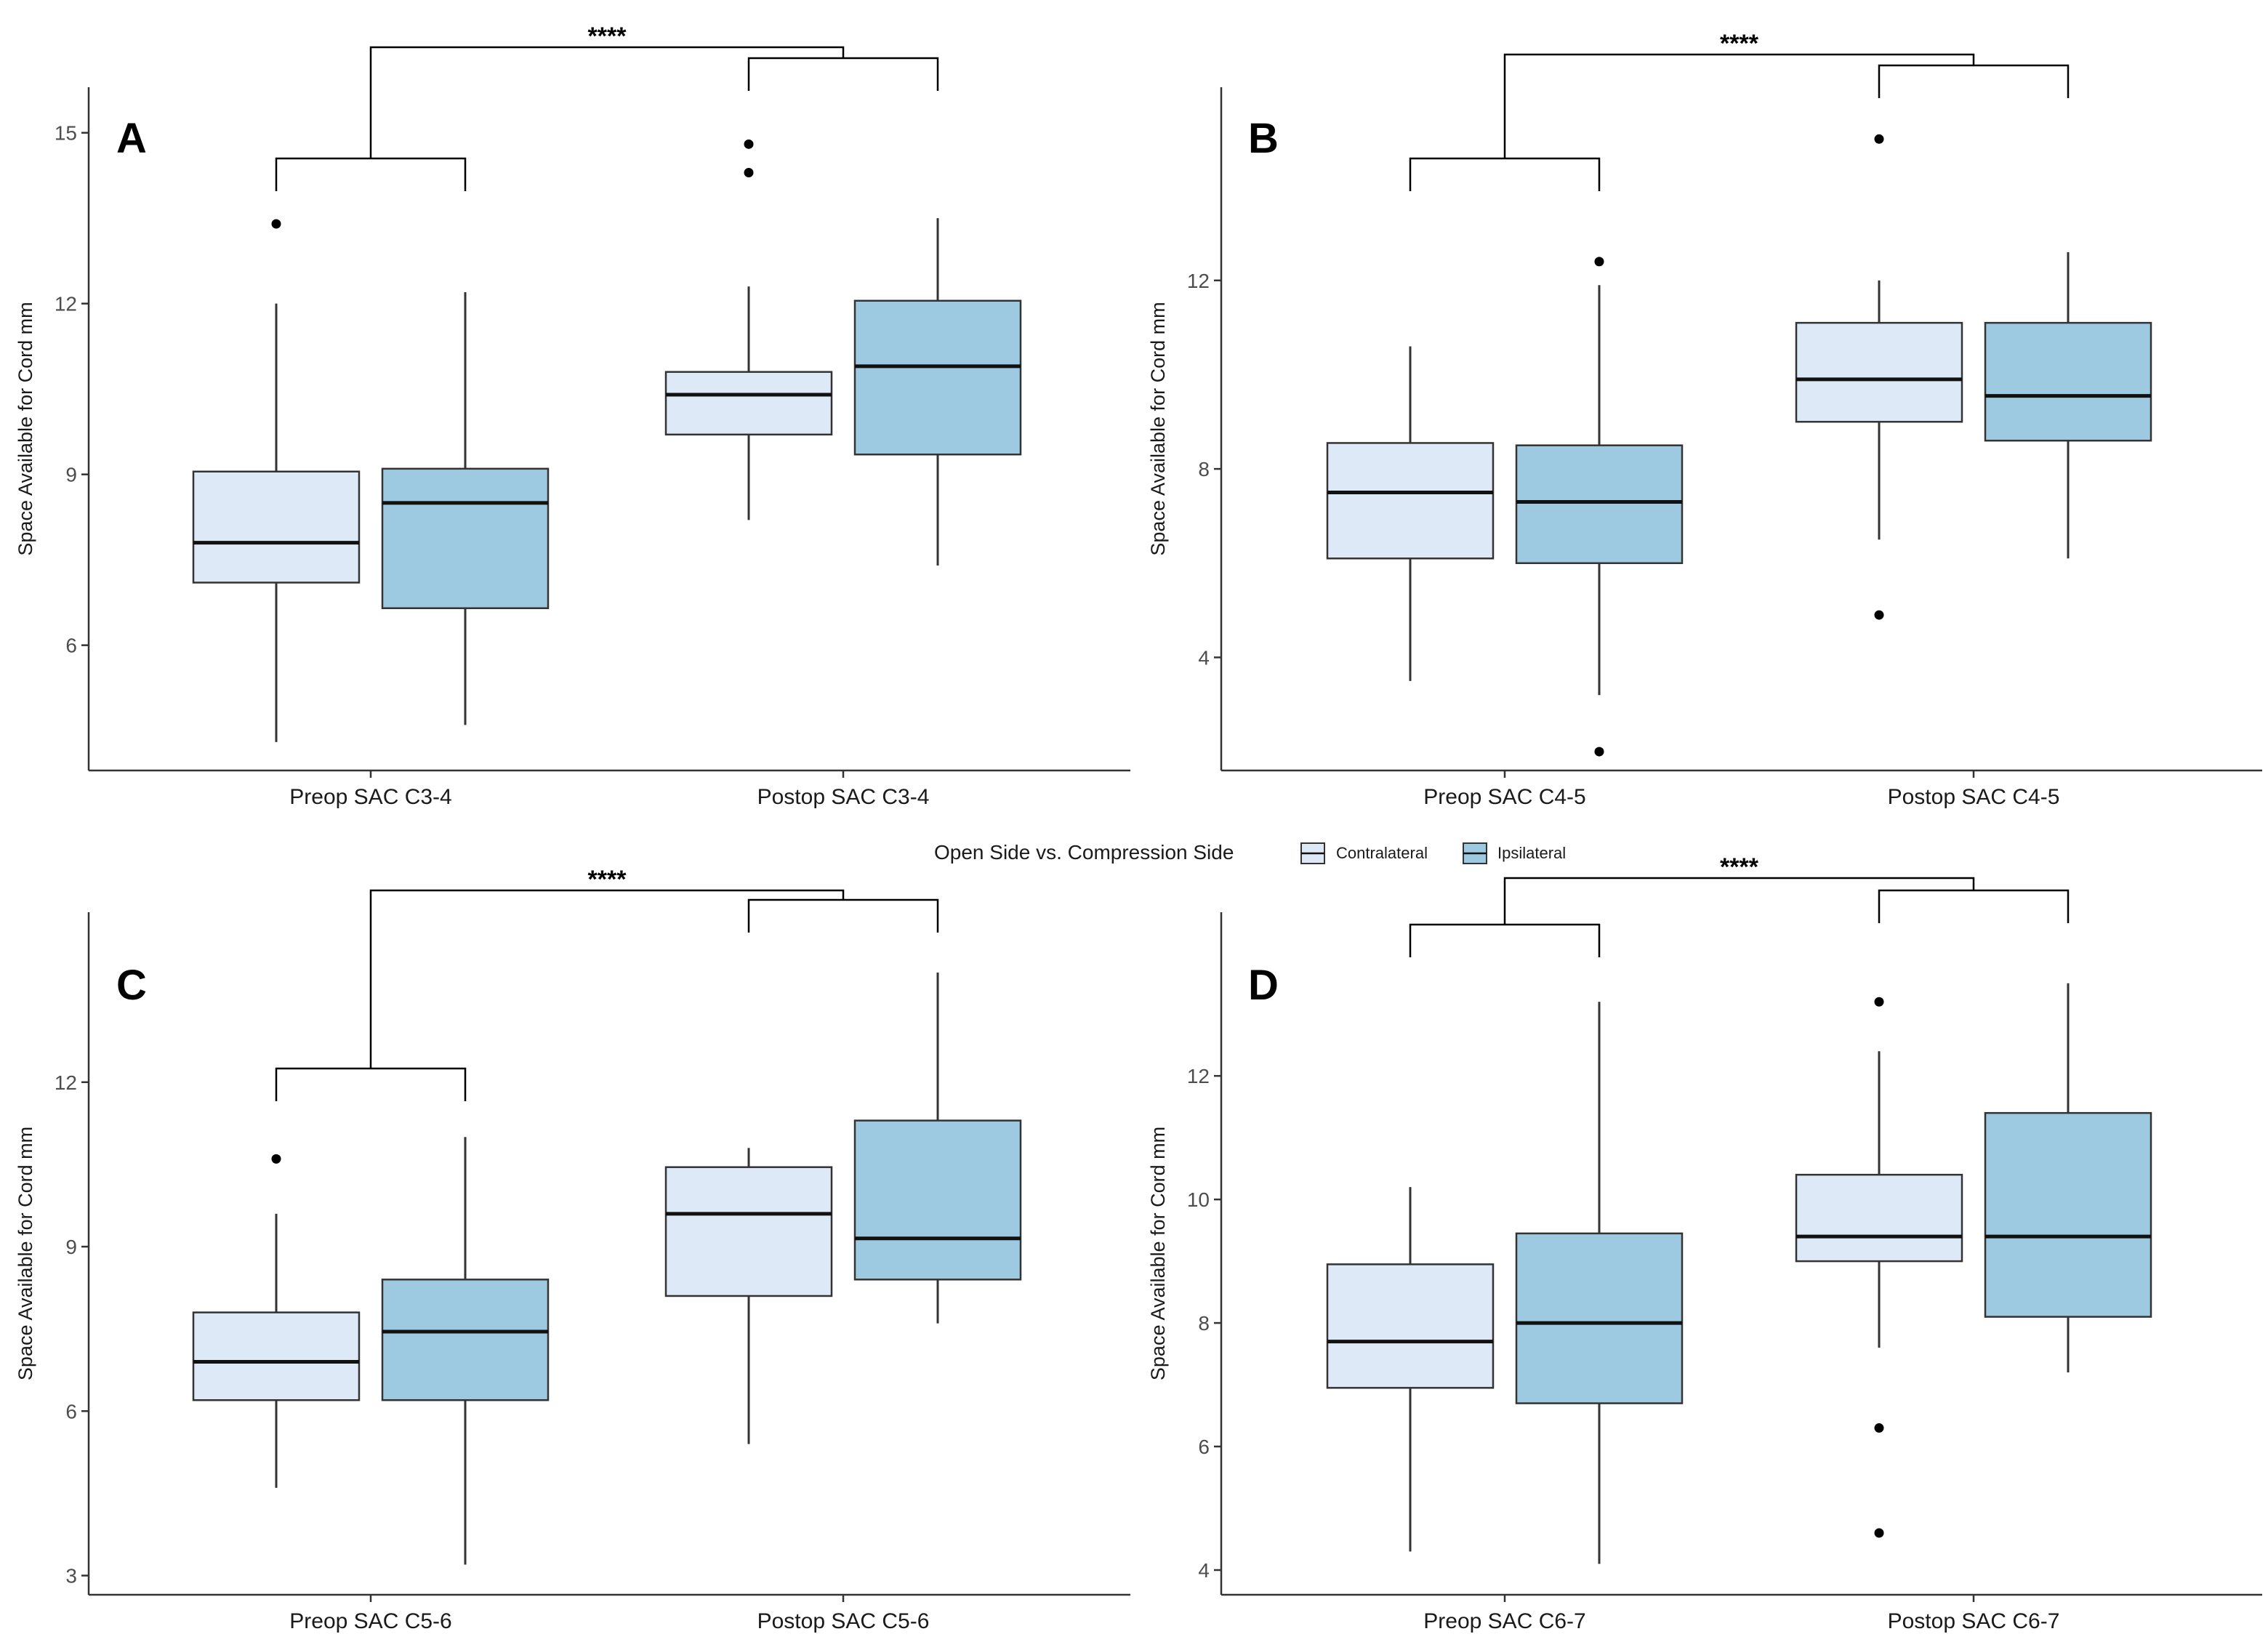 This screenshot has width=2268, height=1650. What do you see at coordinates (1263, 138) in the screenshot?
I see `panel-letter: B` at bounding box center [1263, 138].